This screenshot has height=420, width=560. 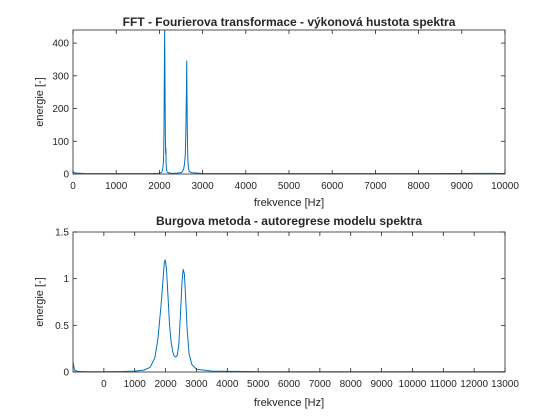 What do you see at coordinates (60, 44) in the screenshot?
I see `y-tick-label: 400` at bounding box center [60, 44].